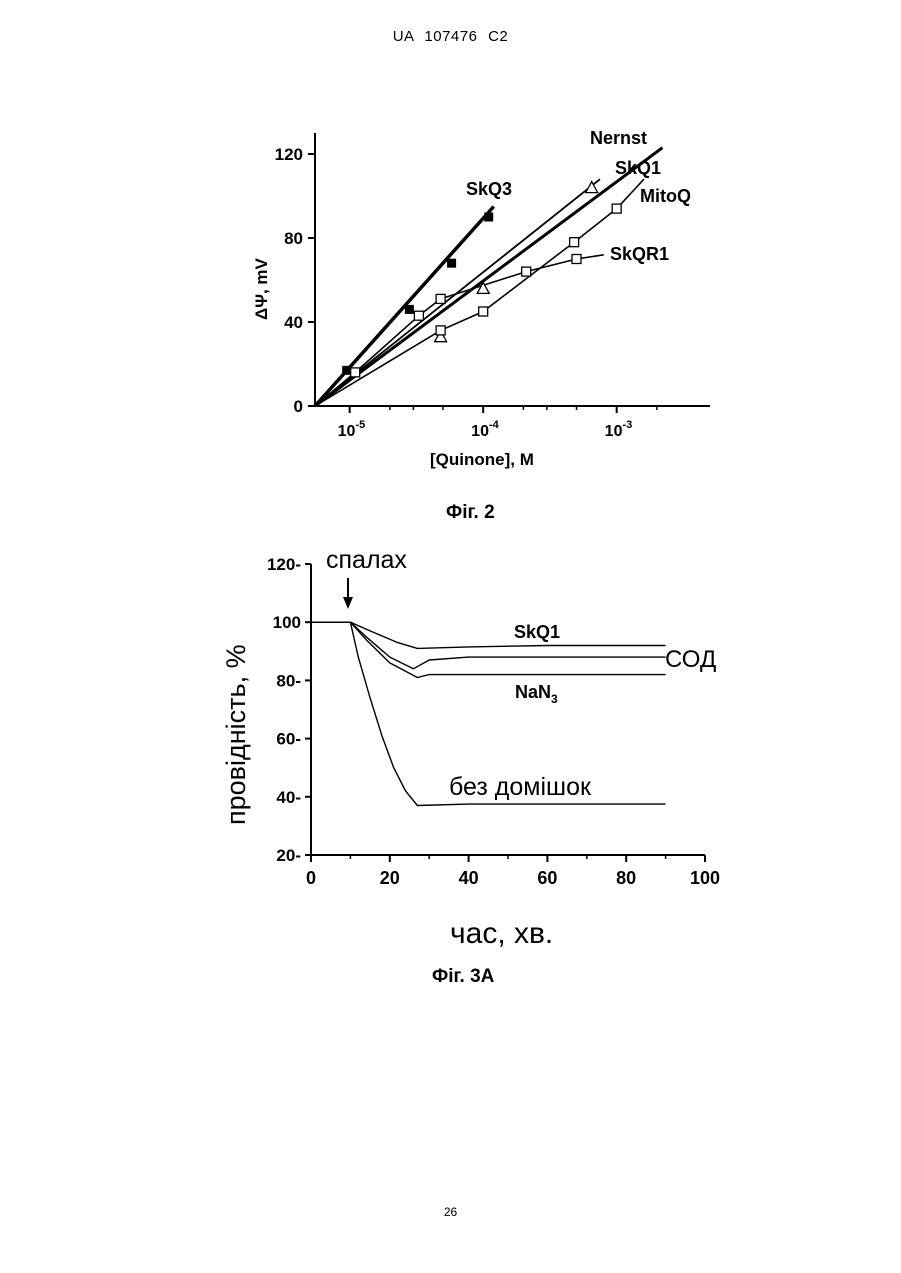 Image resolution: width=901 pixels, height=1273 pixels. I want to click on fig3-x-tick-label: 40, so click(469, 878).